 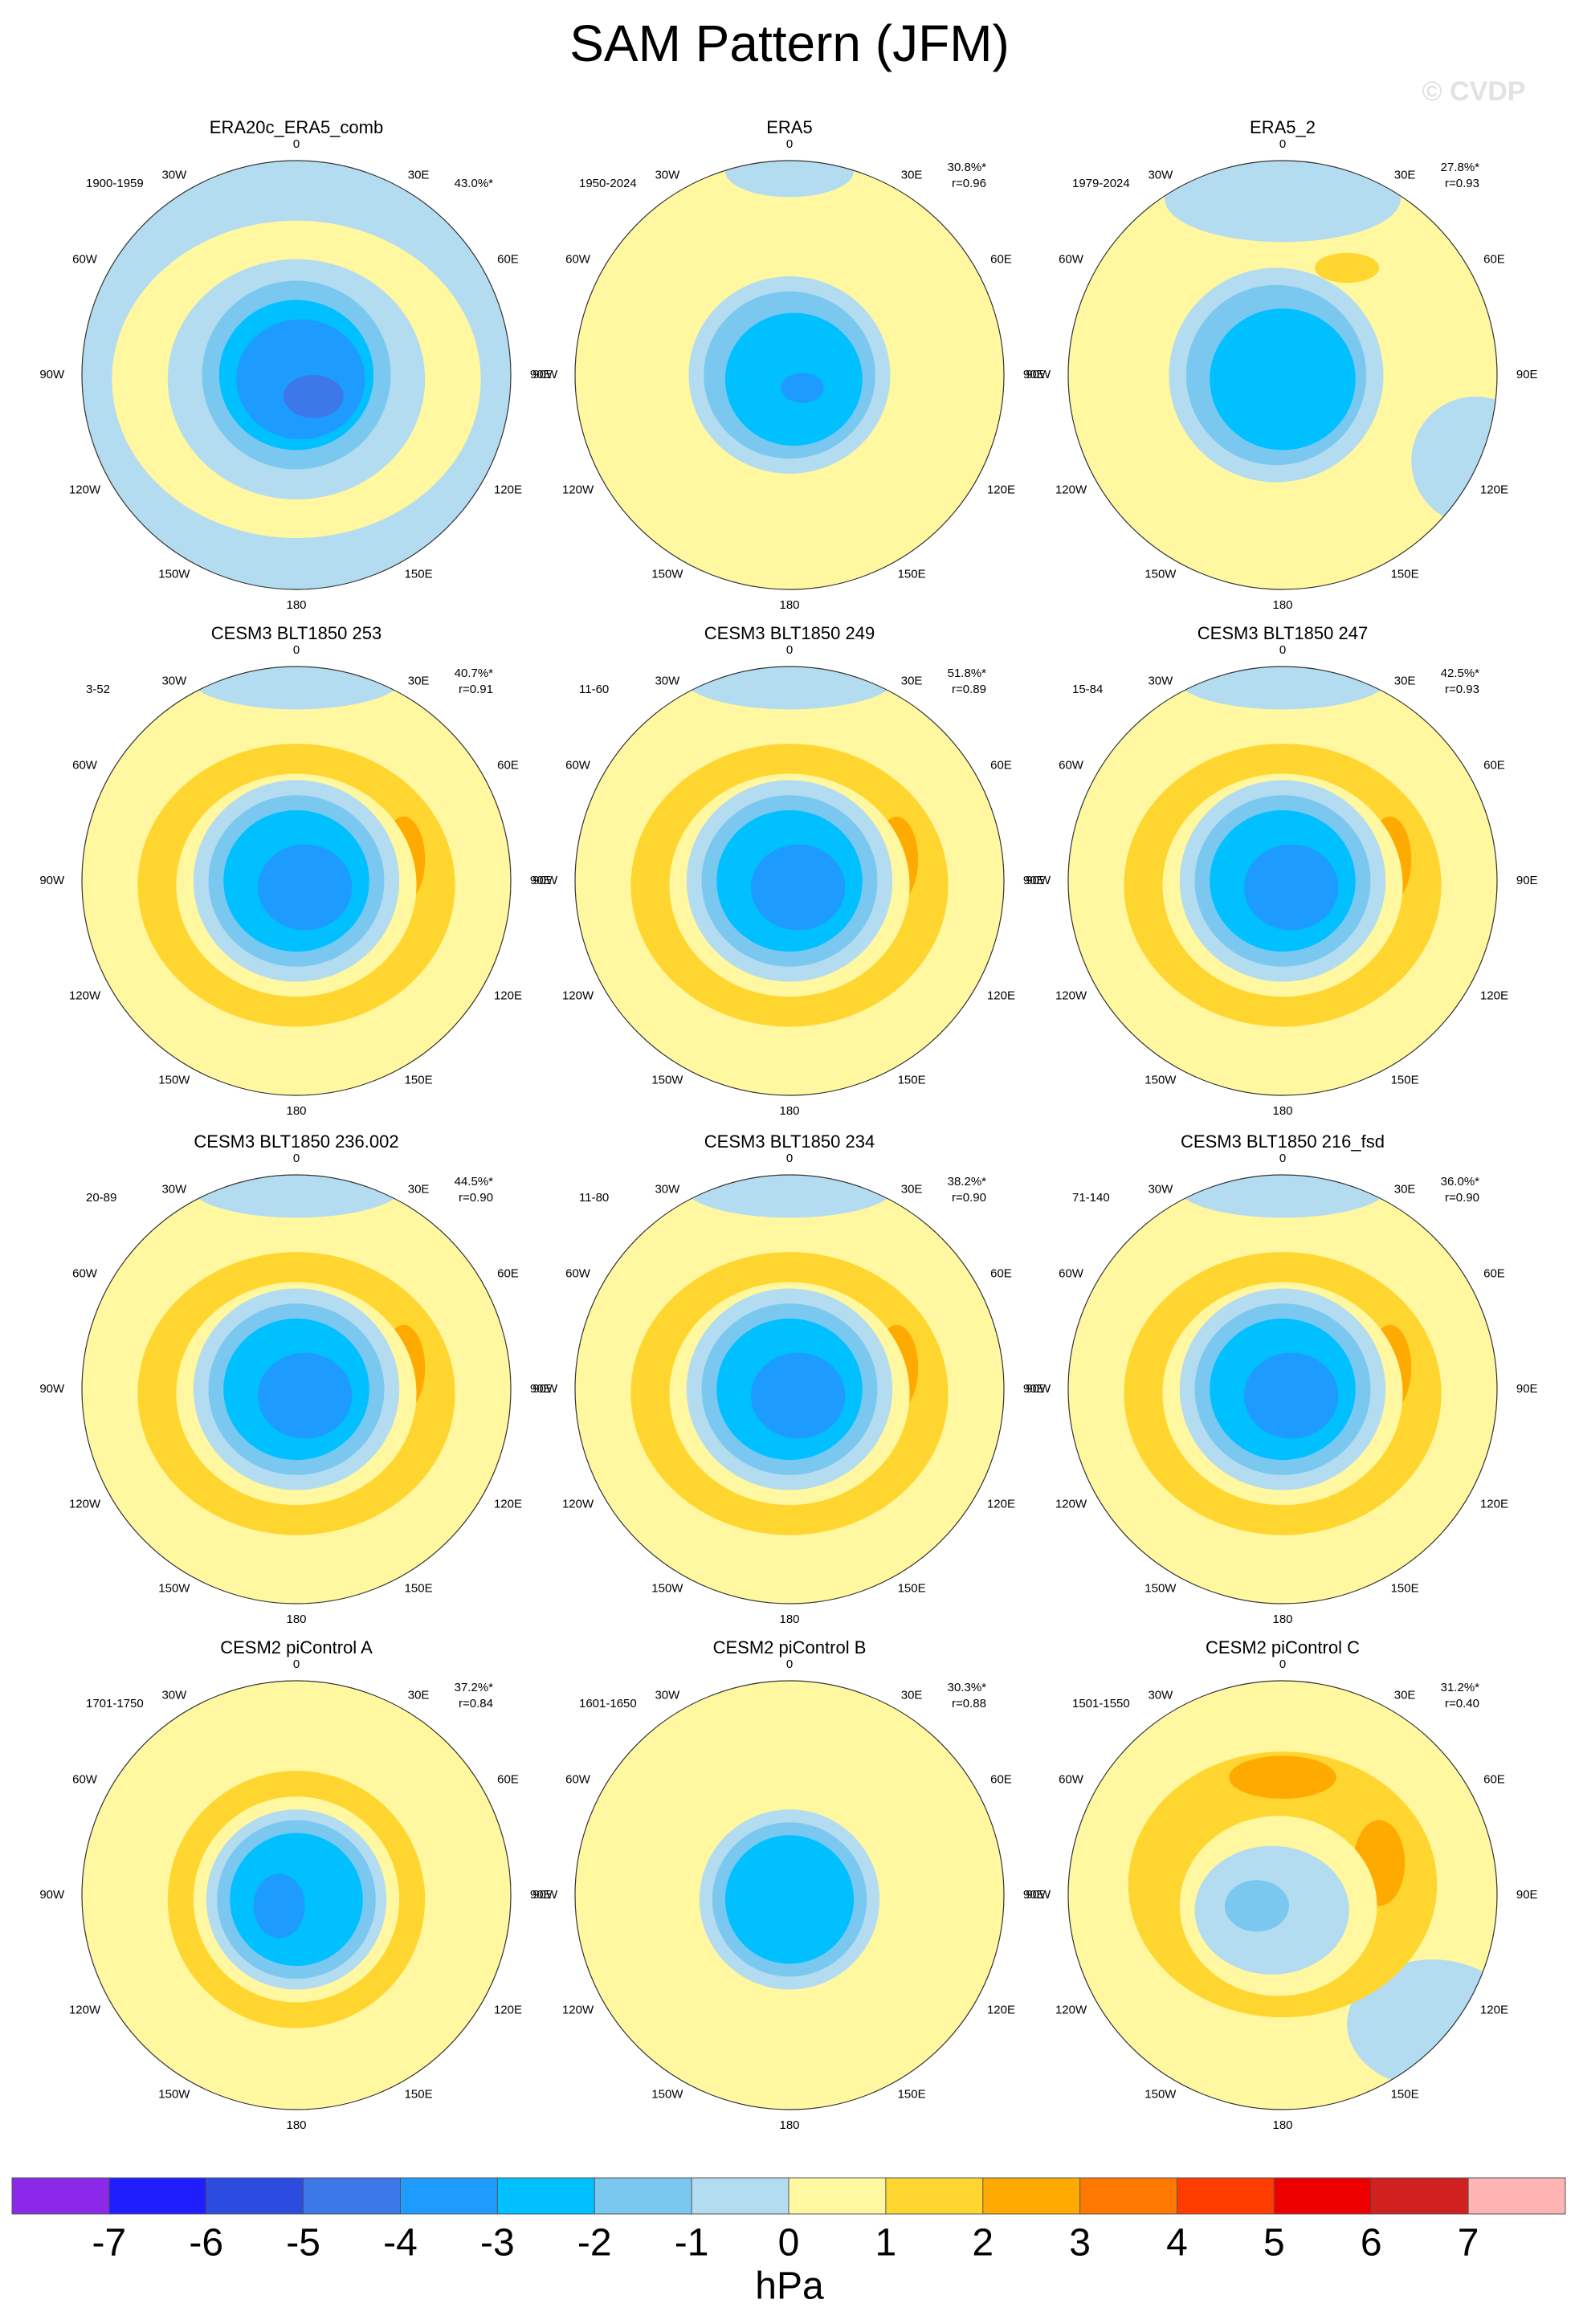 I want to click on panel-title: CESM3 BLT1850 216_fsd, so click(x=1283, y=1142).